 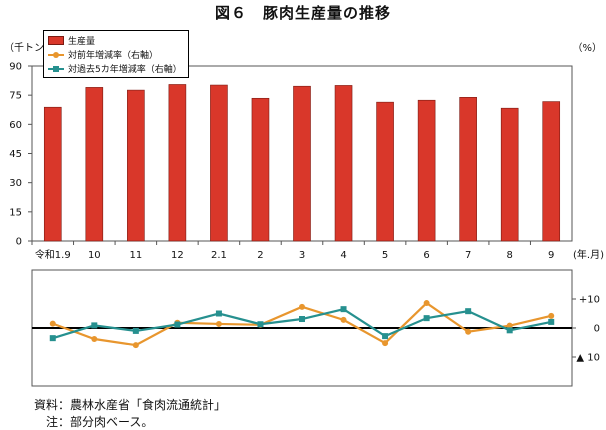 I want to click on page-title: 図６ 豚肉生産量の推移, so click(x=302, y=13).